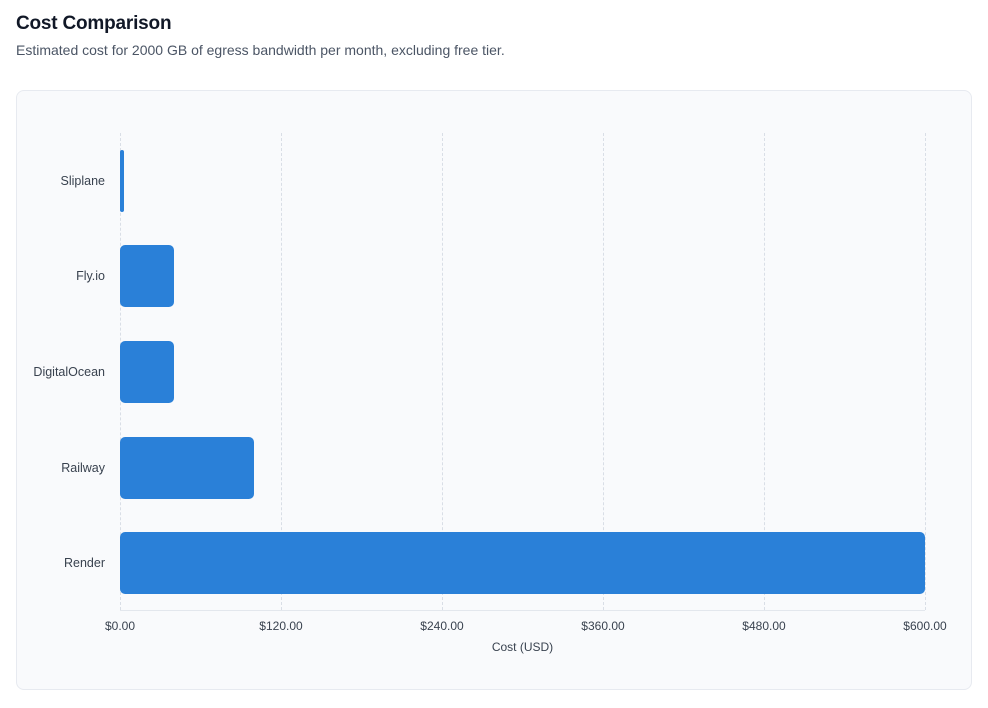 Image resolution: width=988 pixels, height=708 pixels. Describe the element at coordinates (69, 371) in the screenshot. I see `category-label: DigitalOcean` at that location.